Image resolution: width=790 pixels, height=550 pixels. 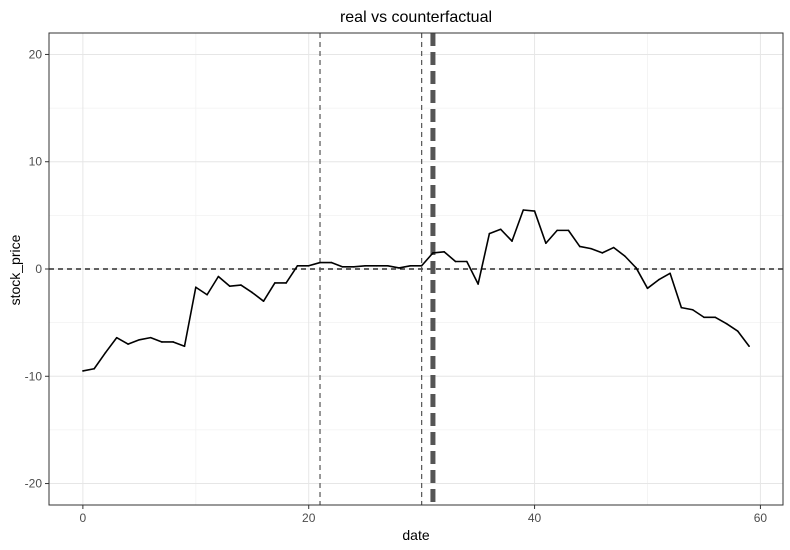 I want to click on chart-title: real vs counterfactual, so click(x=416, y=17).